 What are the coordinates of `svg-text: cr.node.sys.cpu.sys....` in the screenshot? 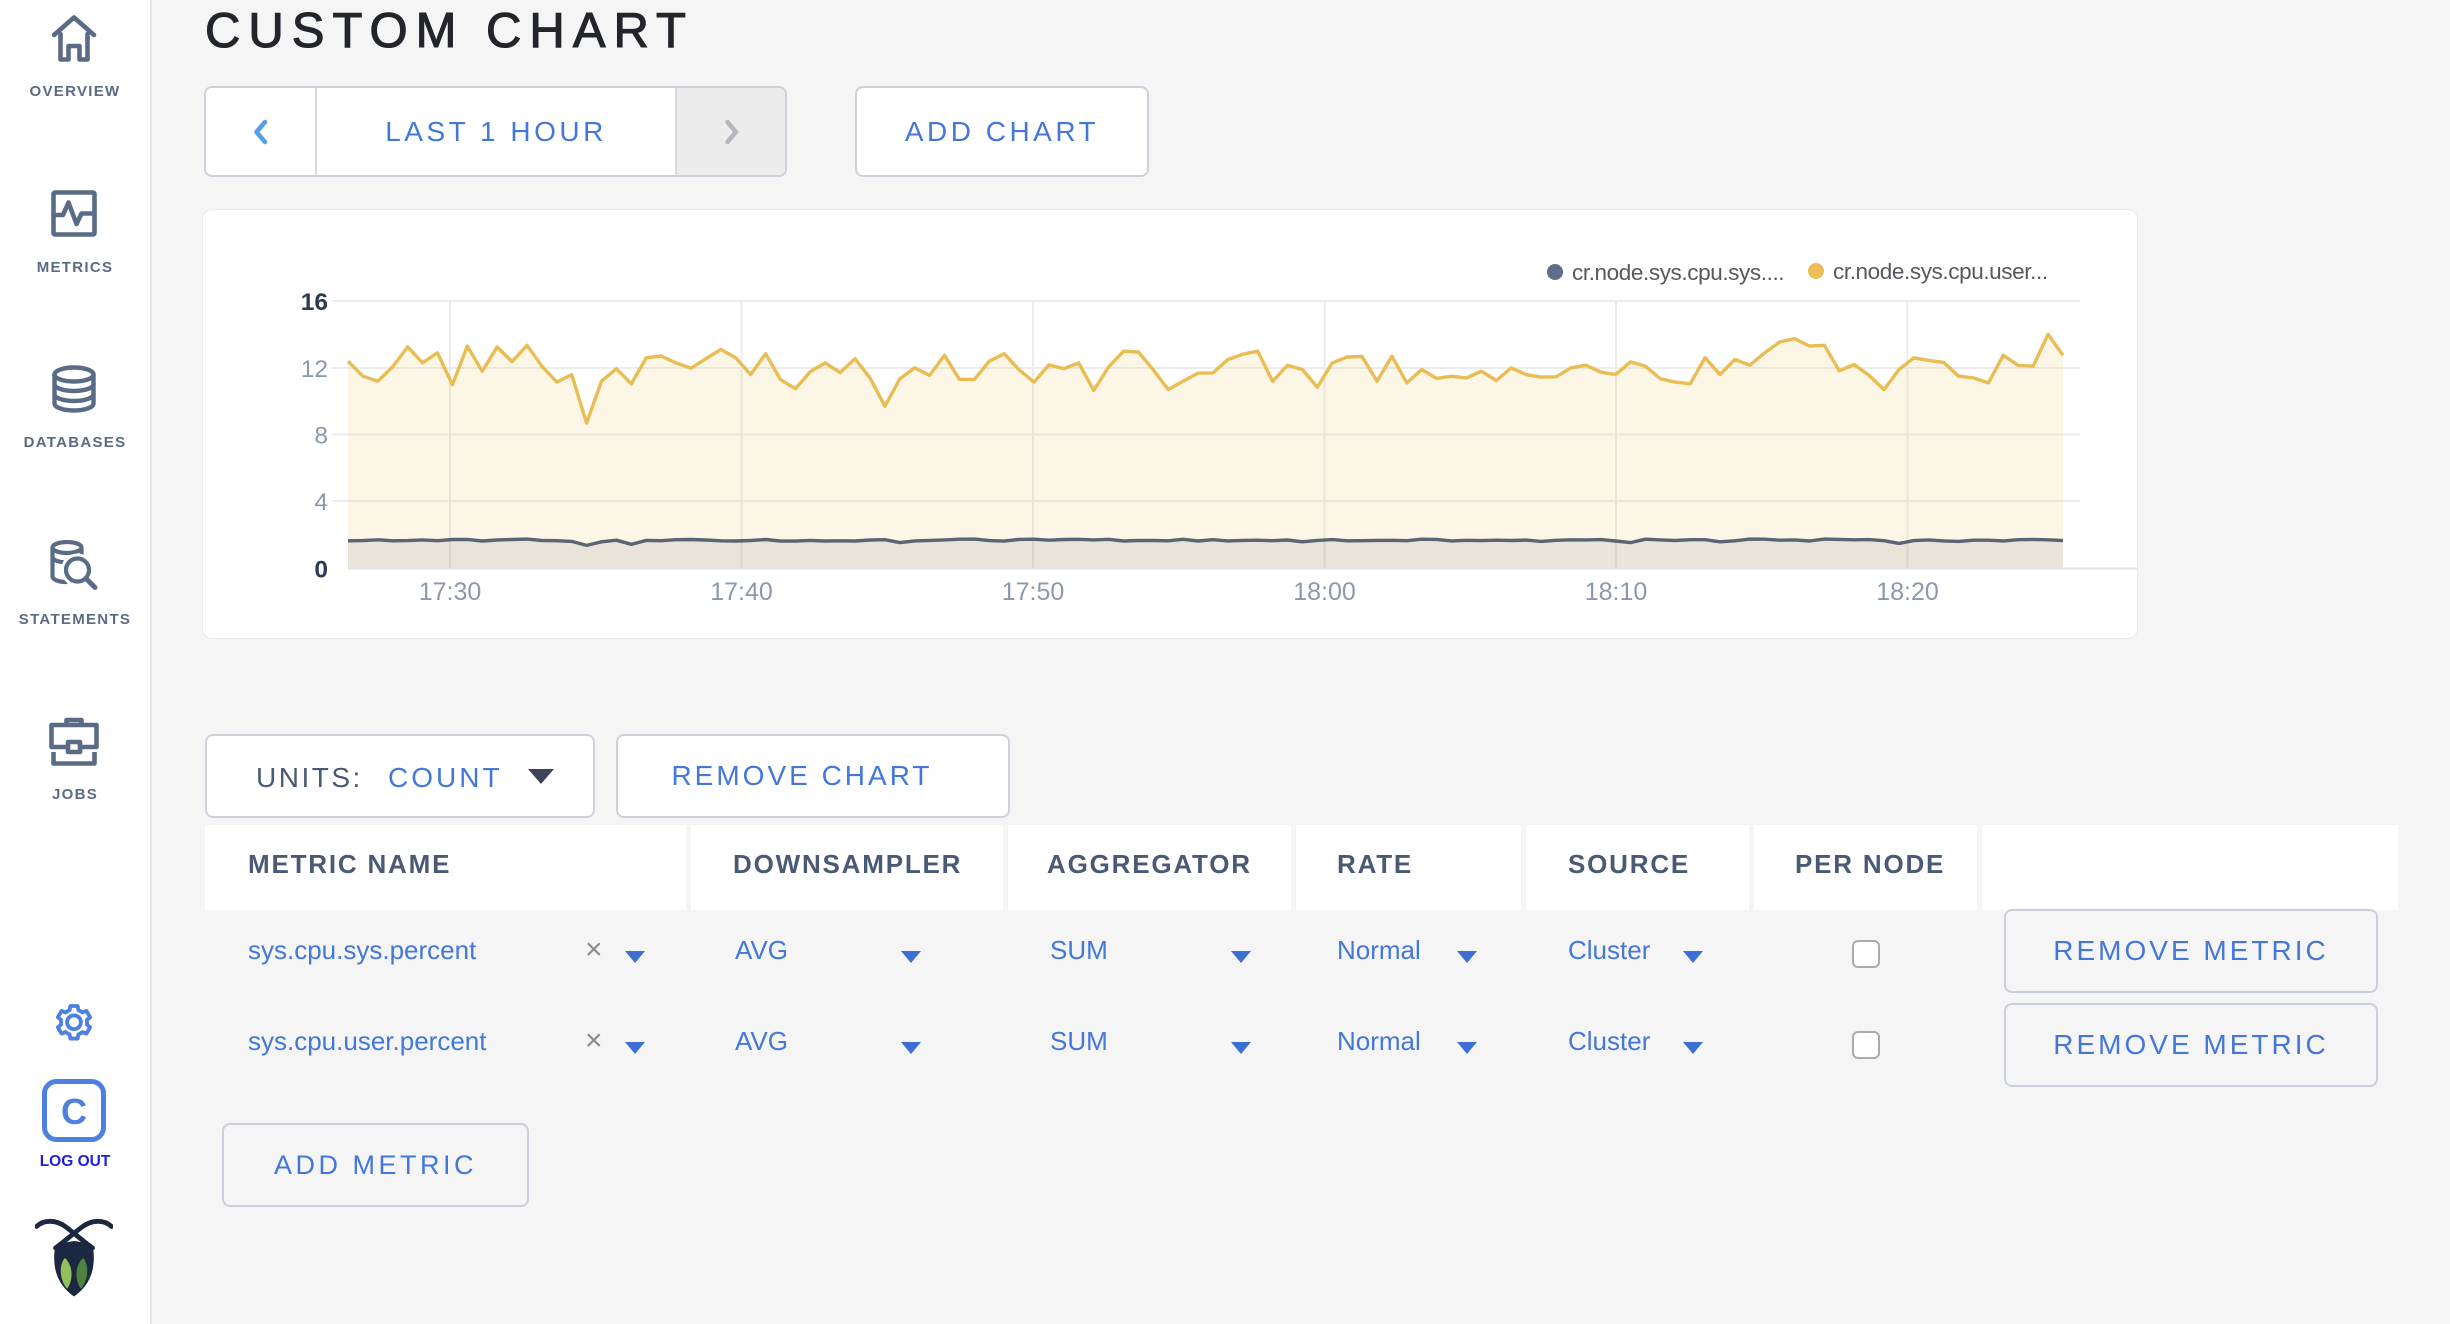 It's located at (1678, 272).